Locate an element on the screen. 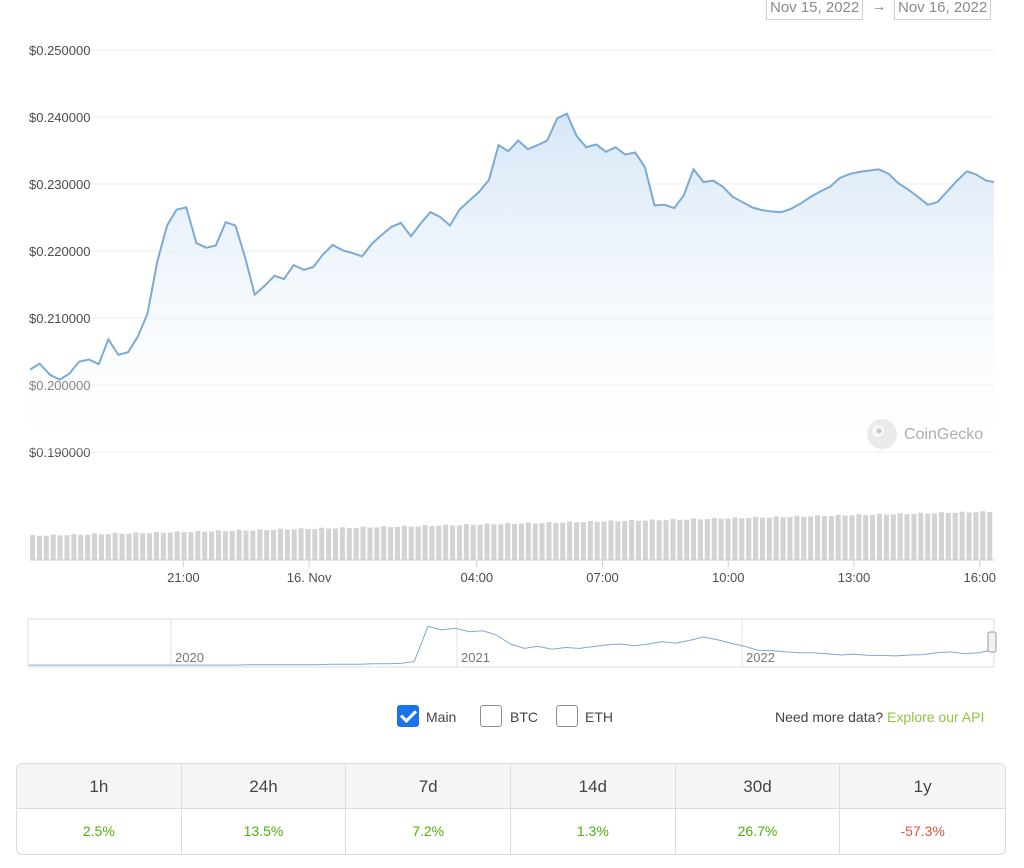 The image size is (1024, 868). date-range-arrow: → is located at coordinates (879, 7).